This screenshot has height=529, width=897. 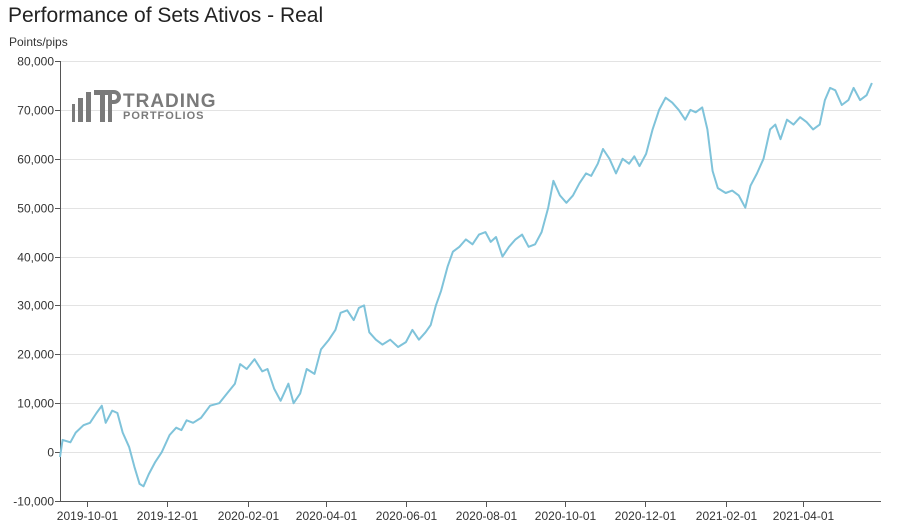 What do you see at coordinates (804, 516) in the screenshot?
I see `x-tick-label: 2021-04-01` at bounding box center [804, 516].